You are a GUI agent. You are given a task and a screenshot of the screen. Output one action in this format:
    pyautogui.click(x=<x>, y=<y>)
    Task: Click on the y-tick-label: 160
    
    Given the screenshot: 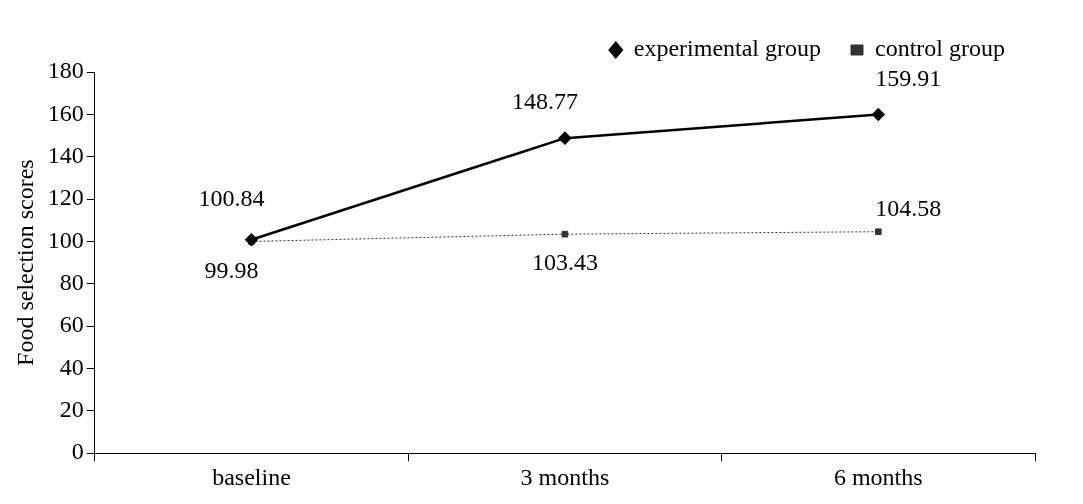 What is the action you would take?
    pyautogui.click(x=65, y=112)
    